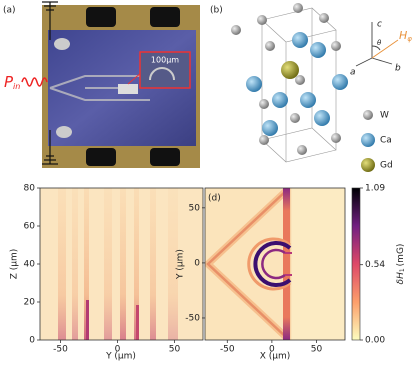 This screenshot has width=416, height=370. I want to click on y-tick-label: 40, so click(30, 265).